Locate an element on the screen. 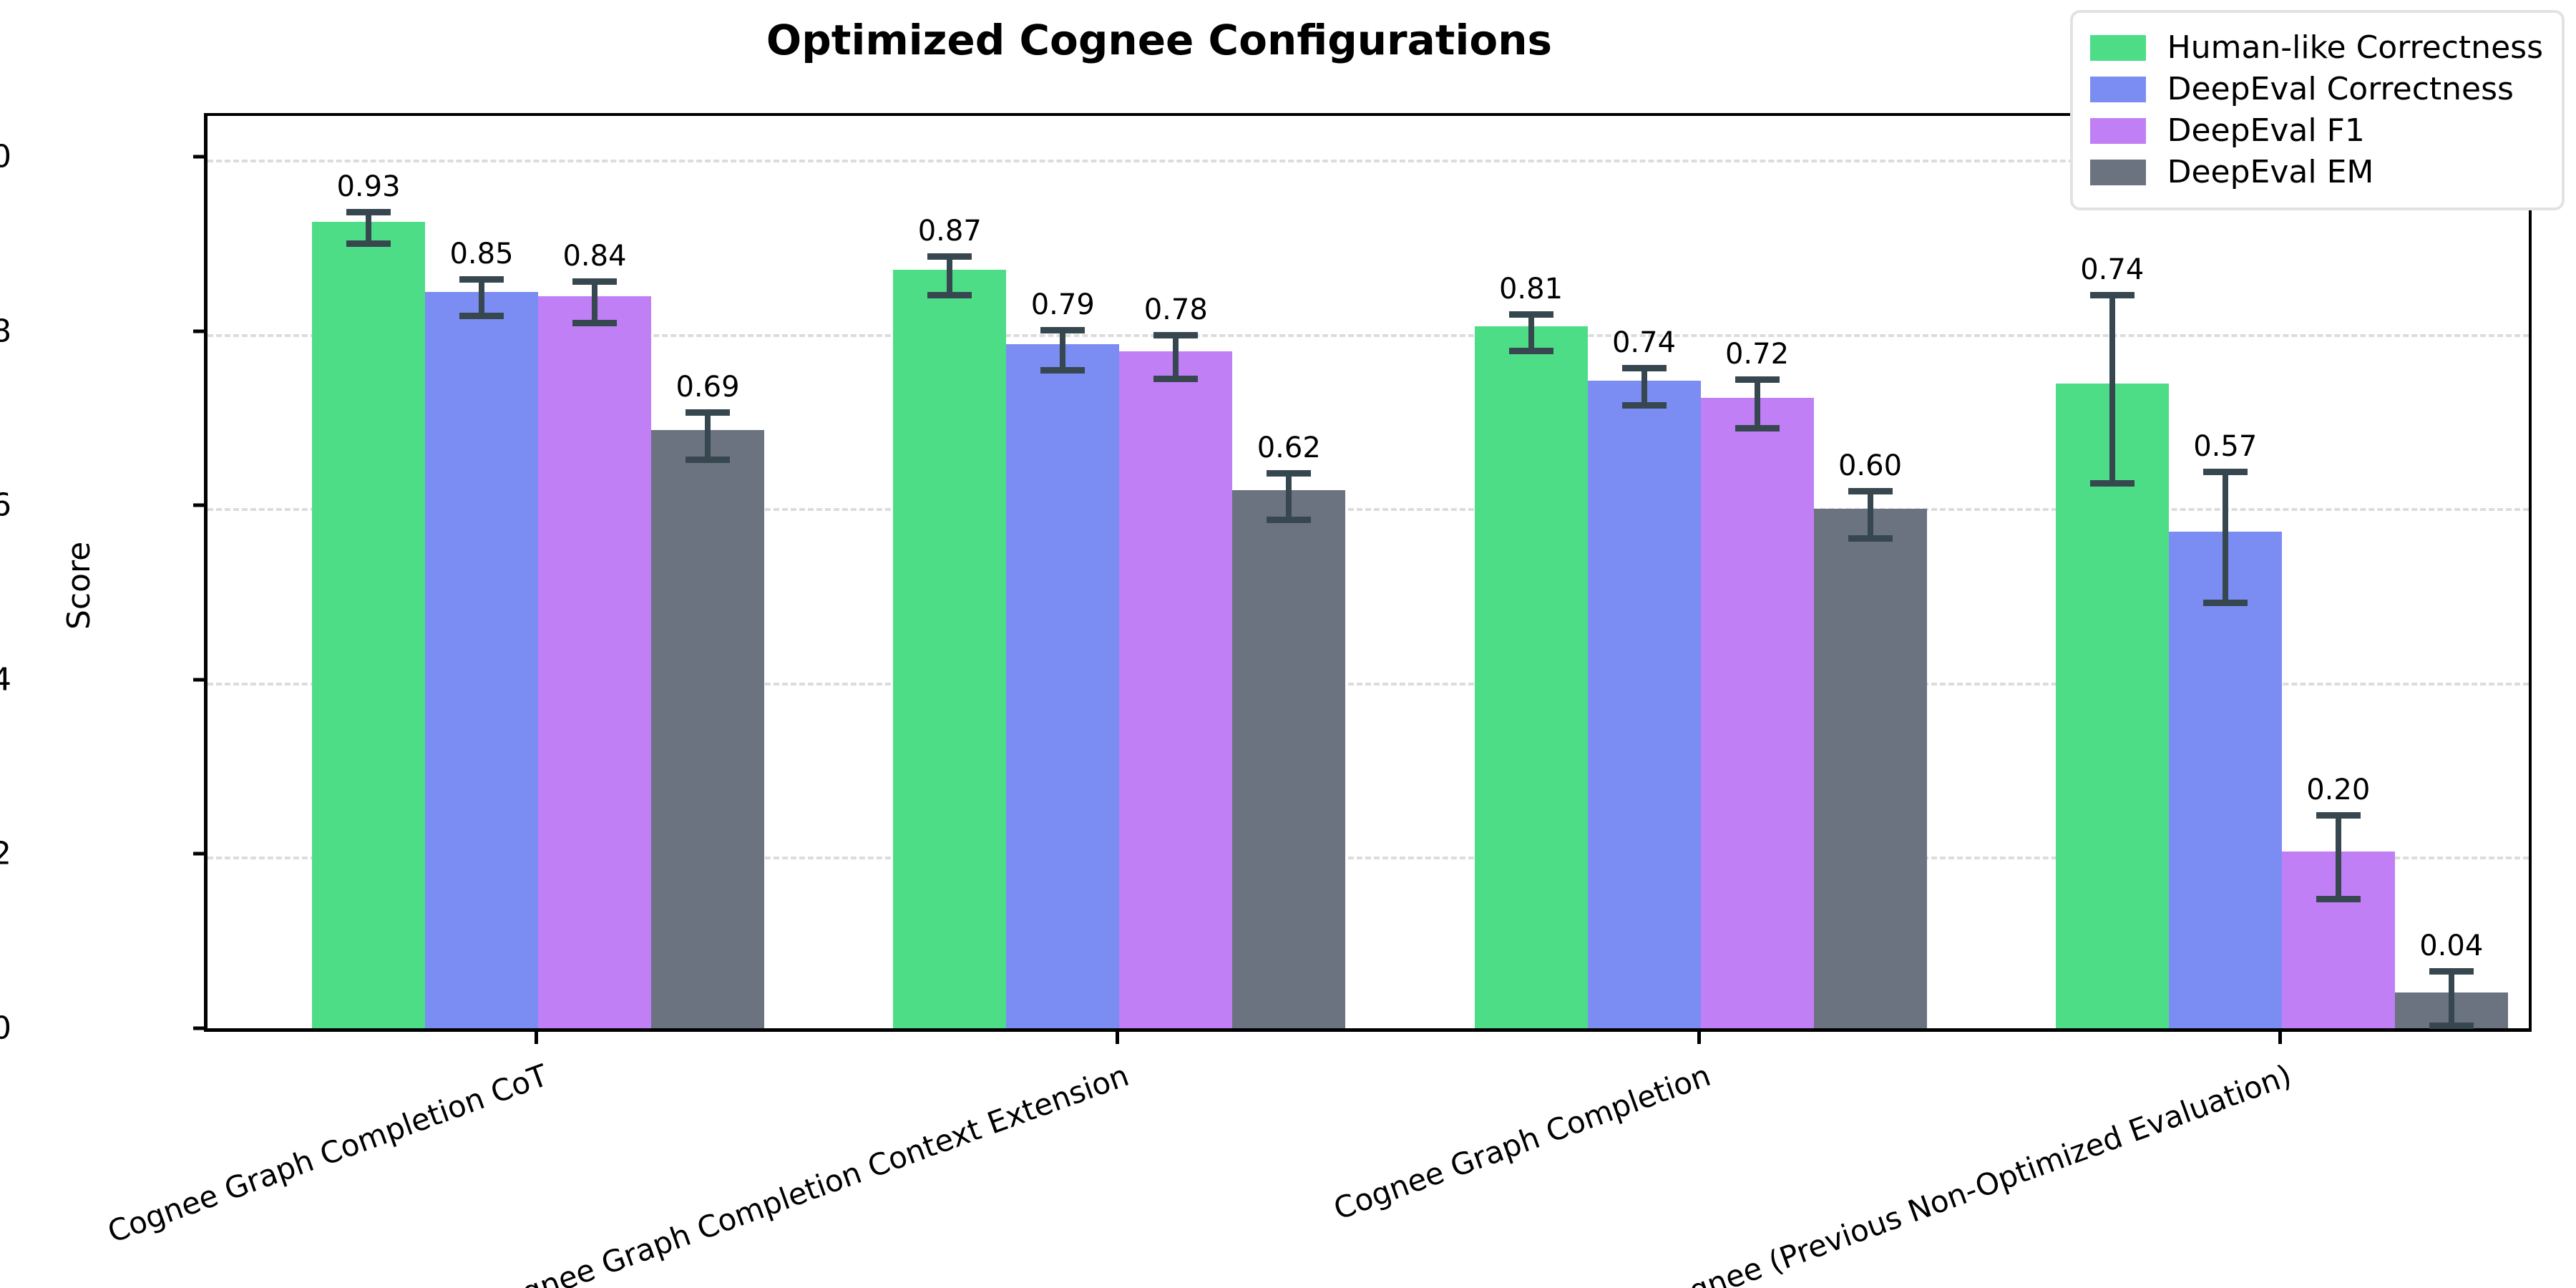 This screenshot has width=2576, height=1288. legend-item: DeepEval Correctness is located at coordinates (2316, 89).